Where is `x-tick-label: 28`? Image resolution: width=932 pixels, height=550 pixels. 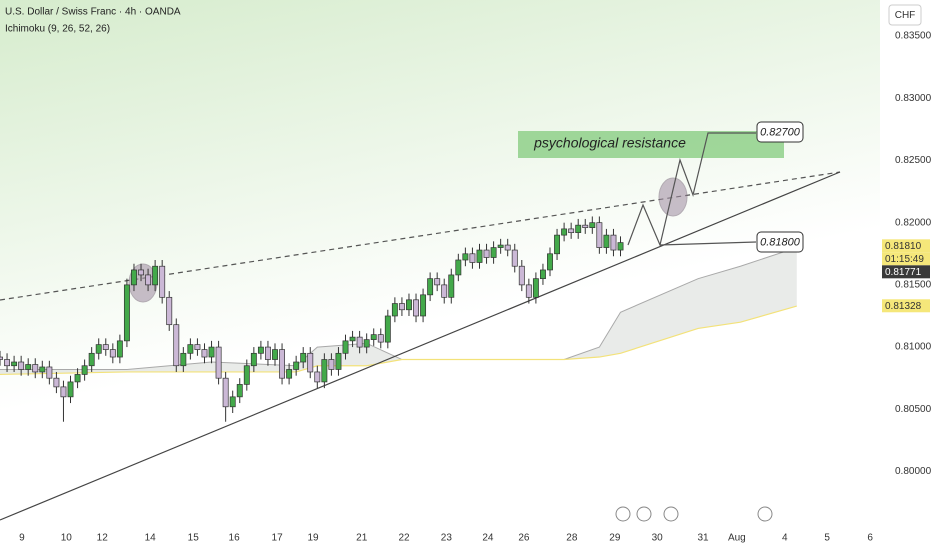
x-tick-label: 28 is located at coordinates (572, 538).